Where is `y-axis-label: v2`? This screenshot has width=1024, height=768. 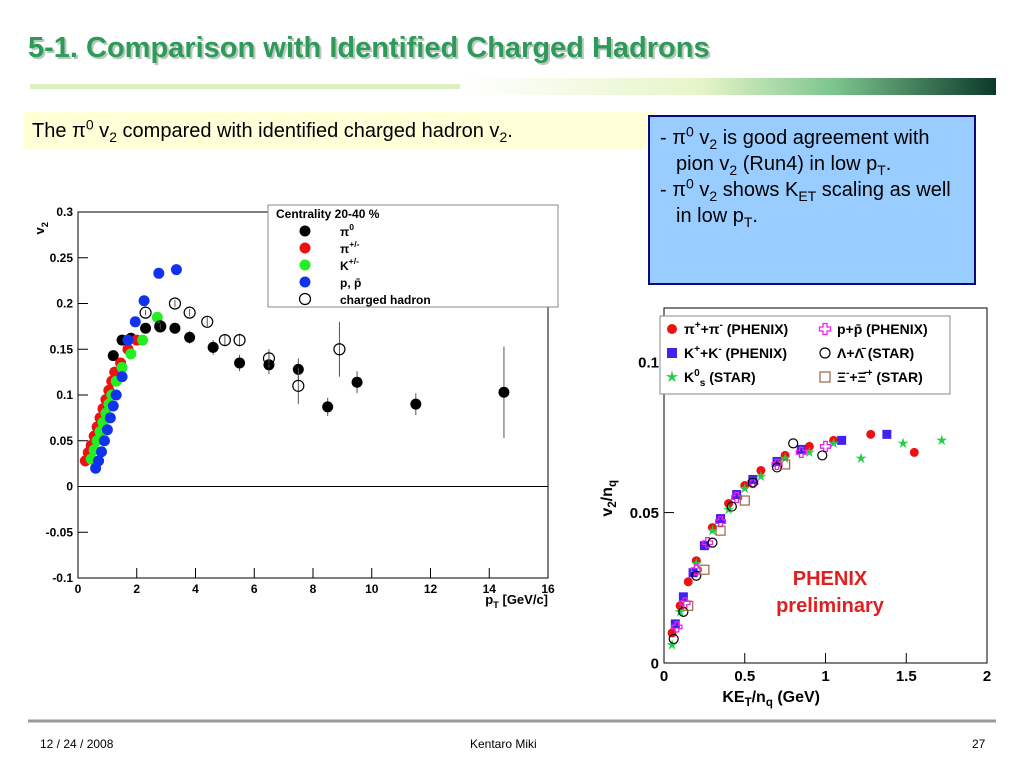 y-axis-label: v2 is located at coordinates (41, 228).